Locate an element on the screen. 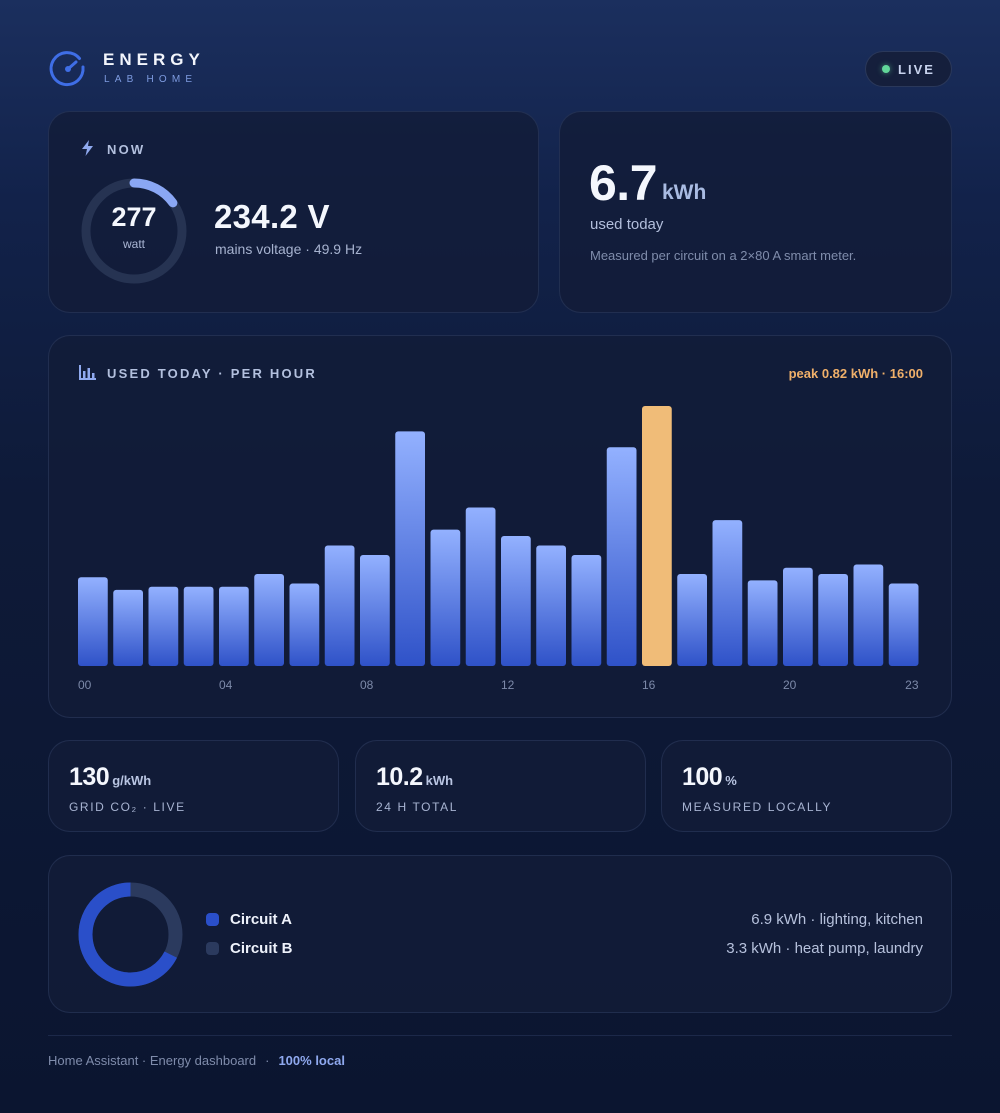  legend-circuit-a: Circuit A is located at coordinates (249, 919).